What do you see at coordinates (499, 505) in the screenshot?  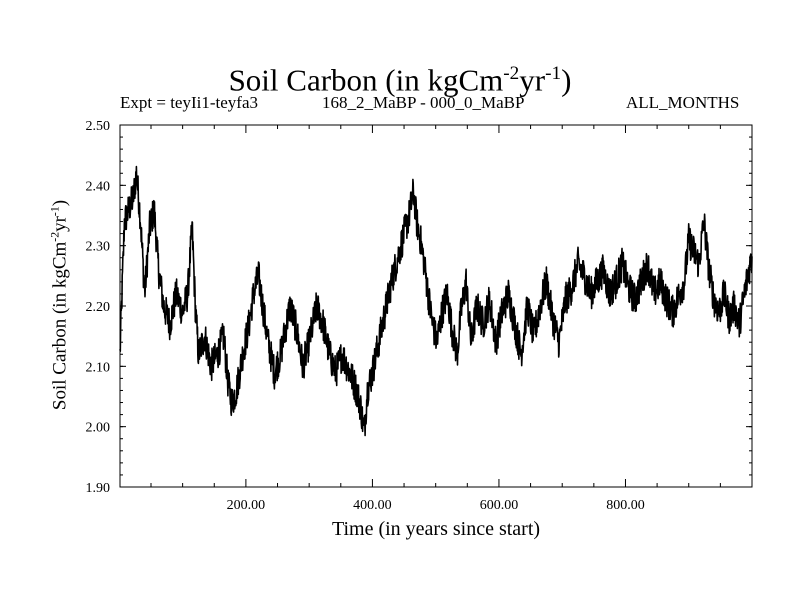 I see `x-tick-label: 600.00` at bounding box center [499, 505].